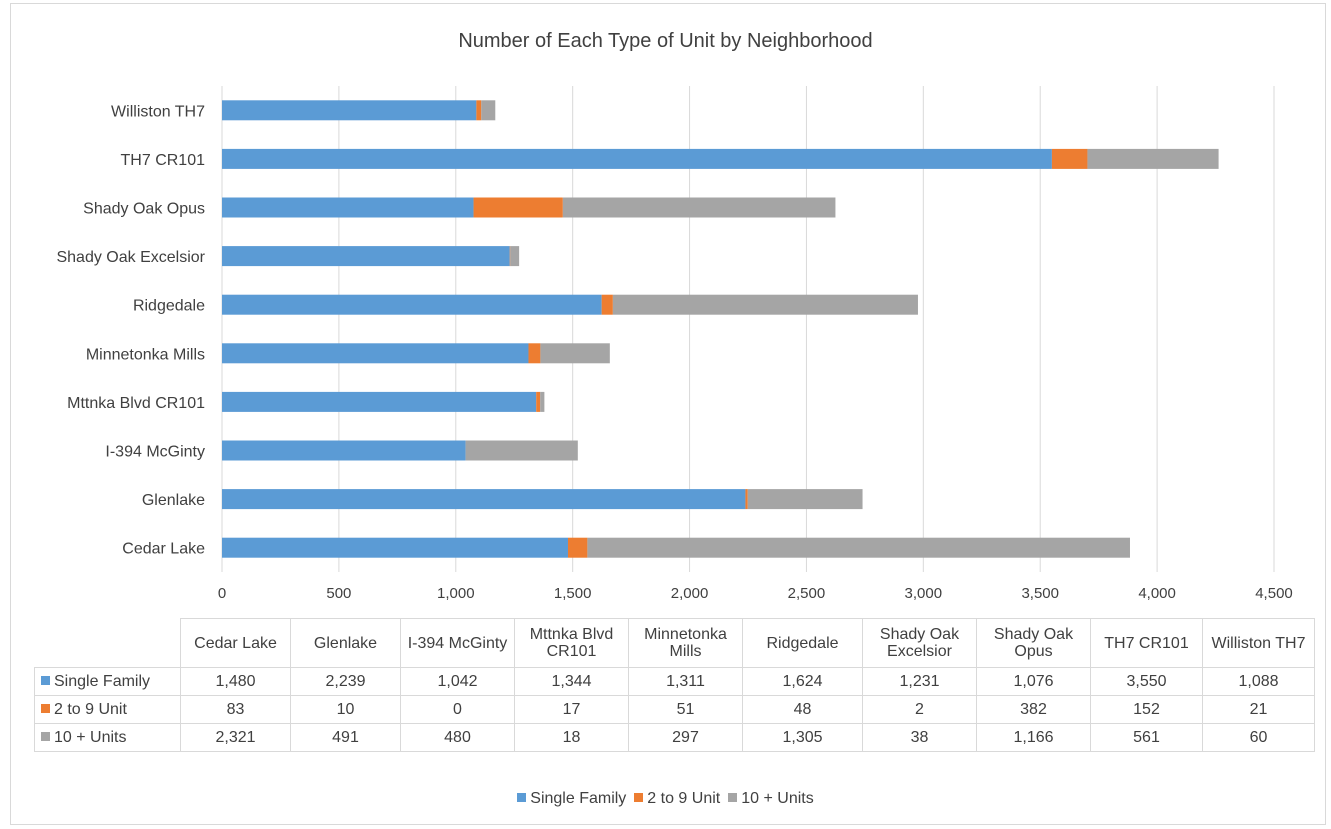 The image size is (1331, 829). Describe the element at coordinates (345, 681) in the screenshot. I see `table-cell: 2,239` at that location.